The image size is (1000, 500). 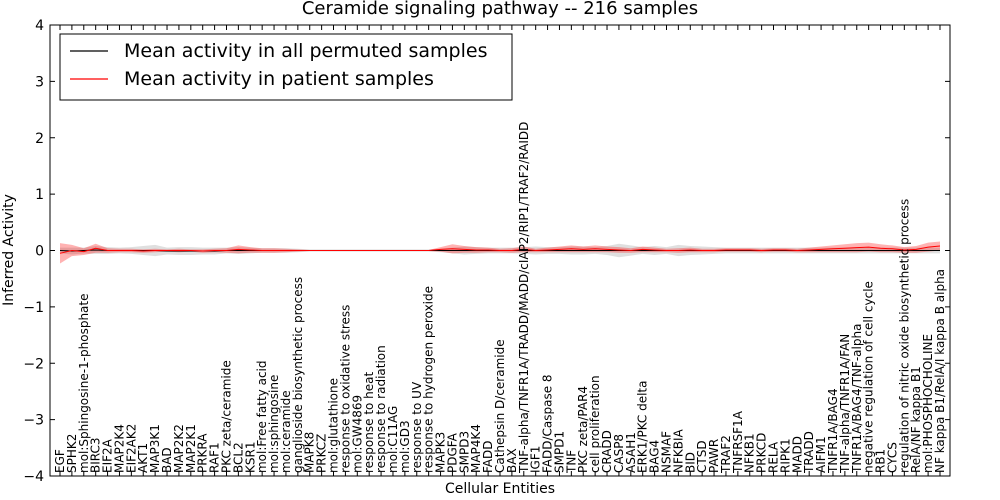 I want to click on y-tick-label: 0, so click(x=39, y=252).